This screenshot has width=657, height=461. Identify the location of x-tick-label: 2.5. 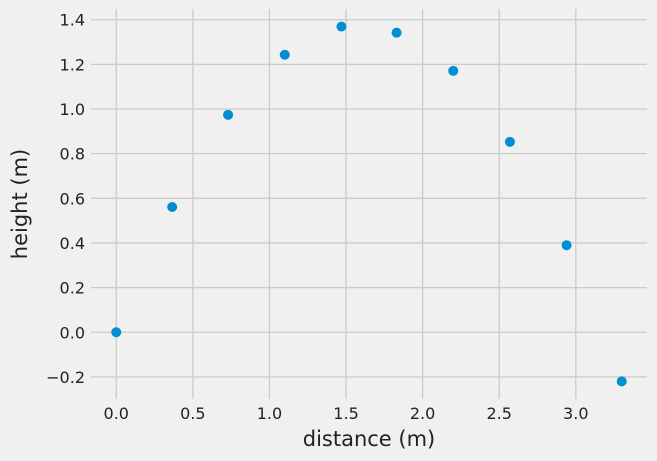
(498, 413).